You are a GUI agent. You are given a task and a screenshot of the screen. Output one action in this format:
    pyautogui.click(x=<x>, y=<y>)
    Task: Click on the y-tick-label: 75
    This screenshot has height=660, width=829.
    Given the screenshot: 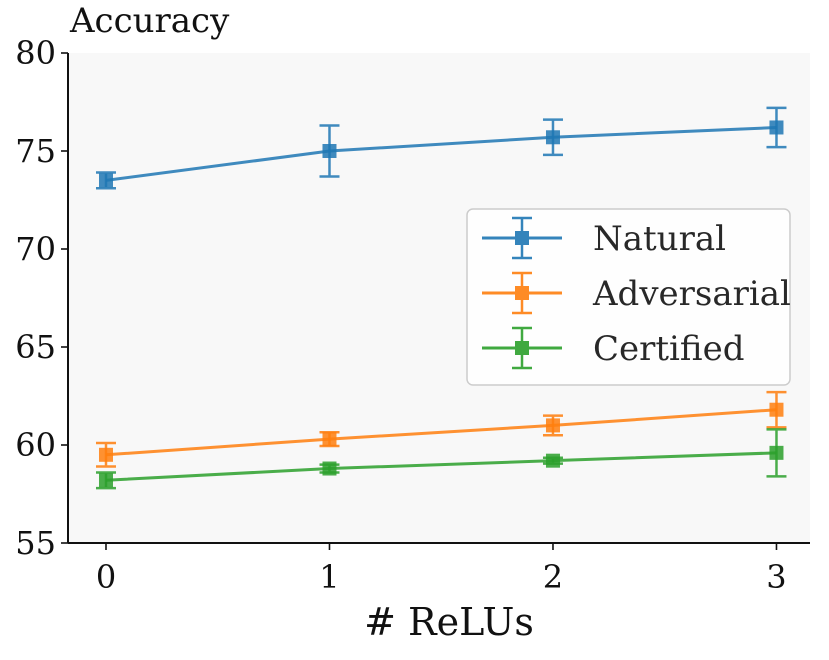 What is the action you would take?
    pyautogui.click(x=35, y=151)
    